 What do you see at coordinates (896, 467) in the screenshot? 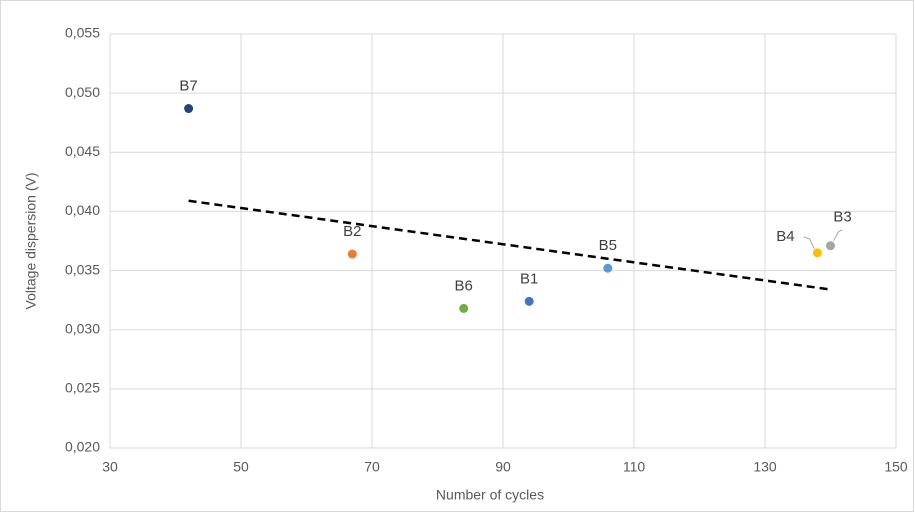
I see `x-tick-label: 150` at bounding box center [896, 467].